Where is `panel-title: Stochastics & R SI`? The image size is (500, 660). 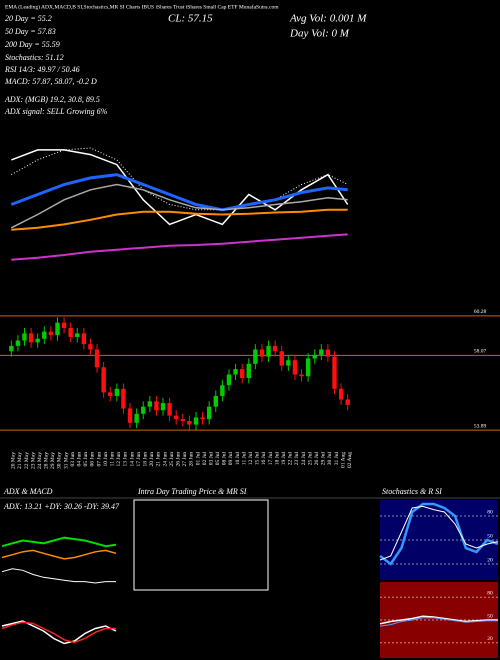 panel-title: Stochastics & R SI is located at coordinates (412, 491).